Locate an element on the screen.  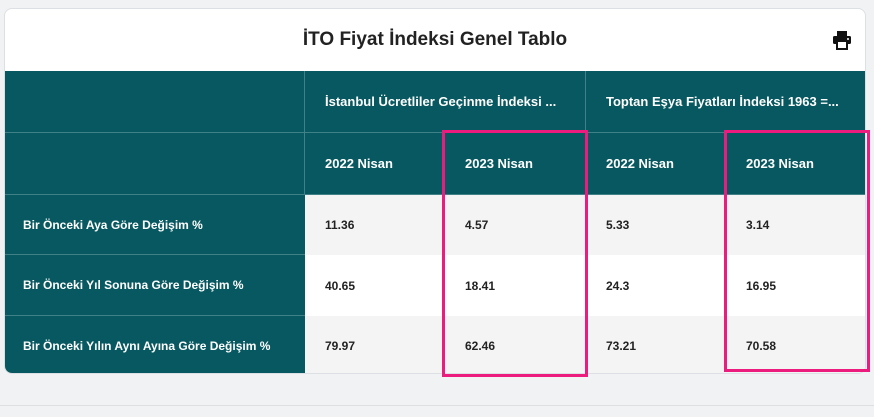
table-cell: 70.58 is located at coordinates (795, 344).